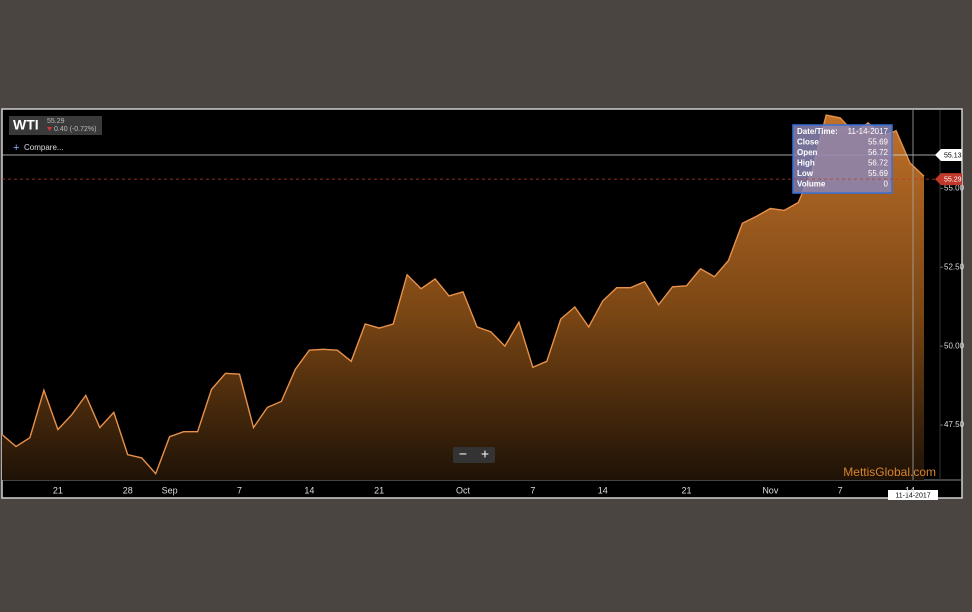 The width and height of the screenshot is (972, 612). Describe the element at coordinates (868, 131) in the screenshot. I see `tooltip-value: 11-14-2017` at that location.